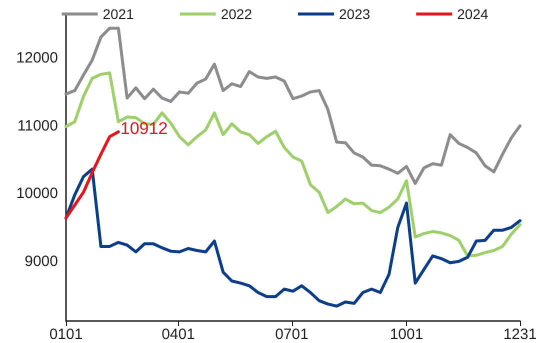  I want to click on y-tick-label: 9000, so click(41, 261).